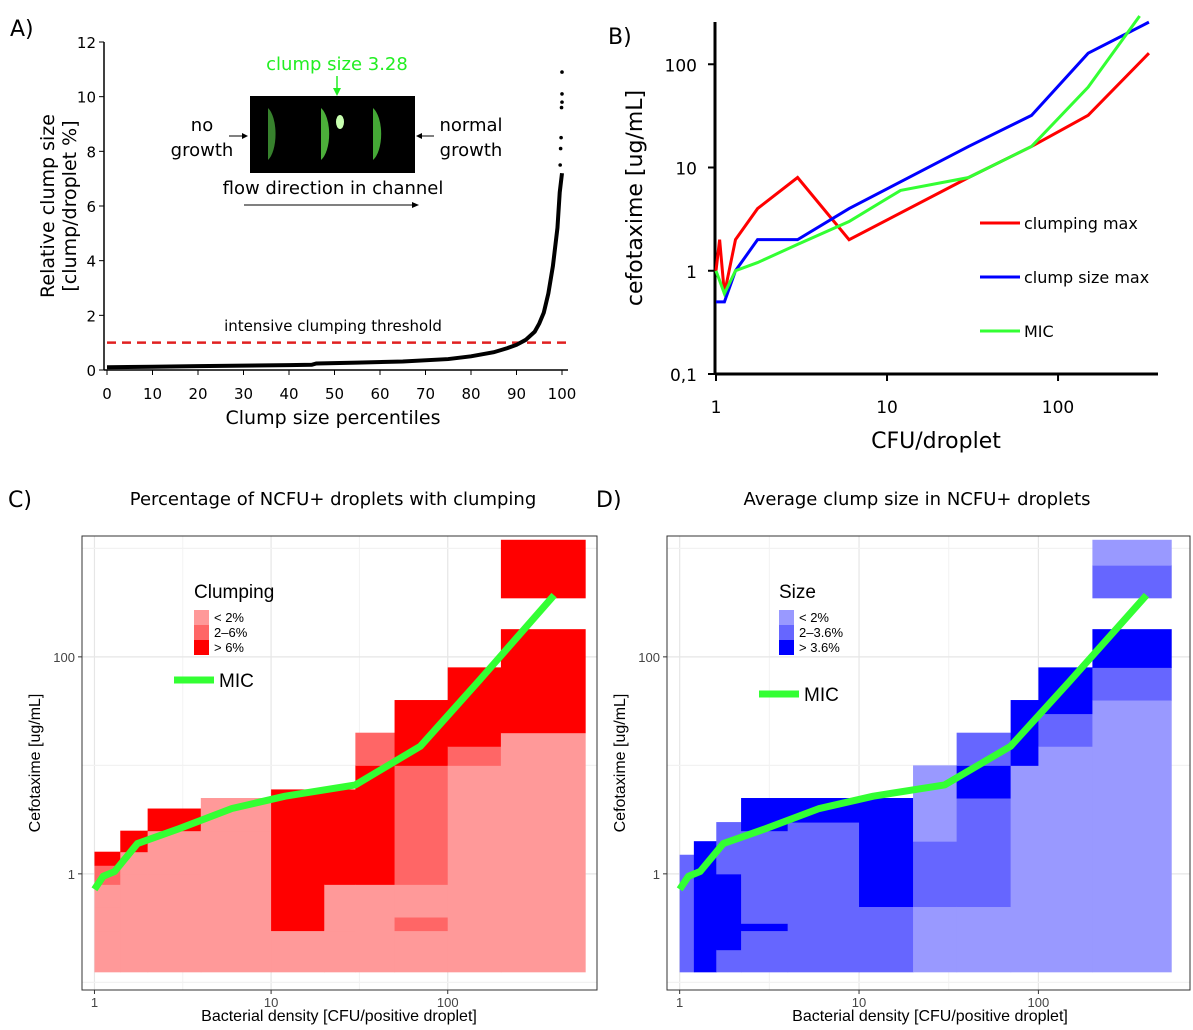 Image resolution: width=1193 pixels, height=1030 pixels. What do you see at coordinates (425, 394) in the screenshot?
I see `panel-a-x-tick-label: 70` at bounding box center [425, 394].